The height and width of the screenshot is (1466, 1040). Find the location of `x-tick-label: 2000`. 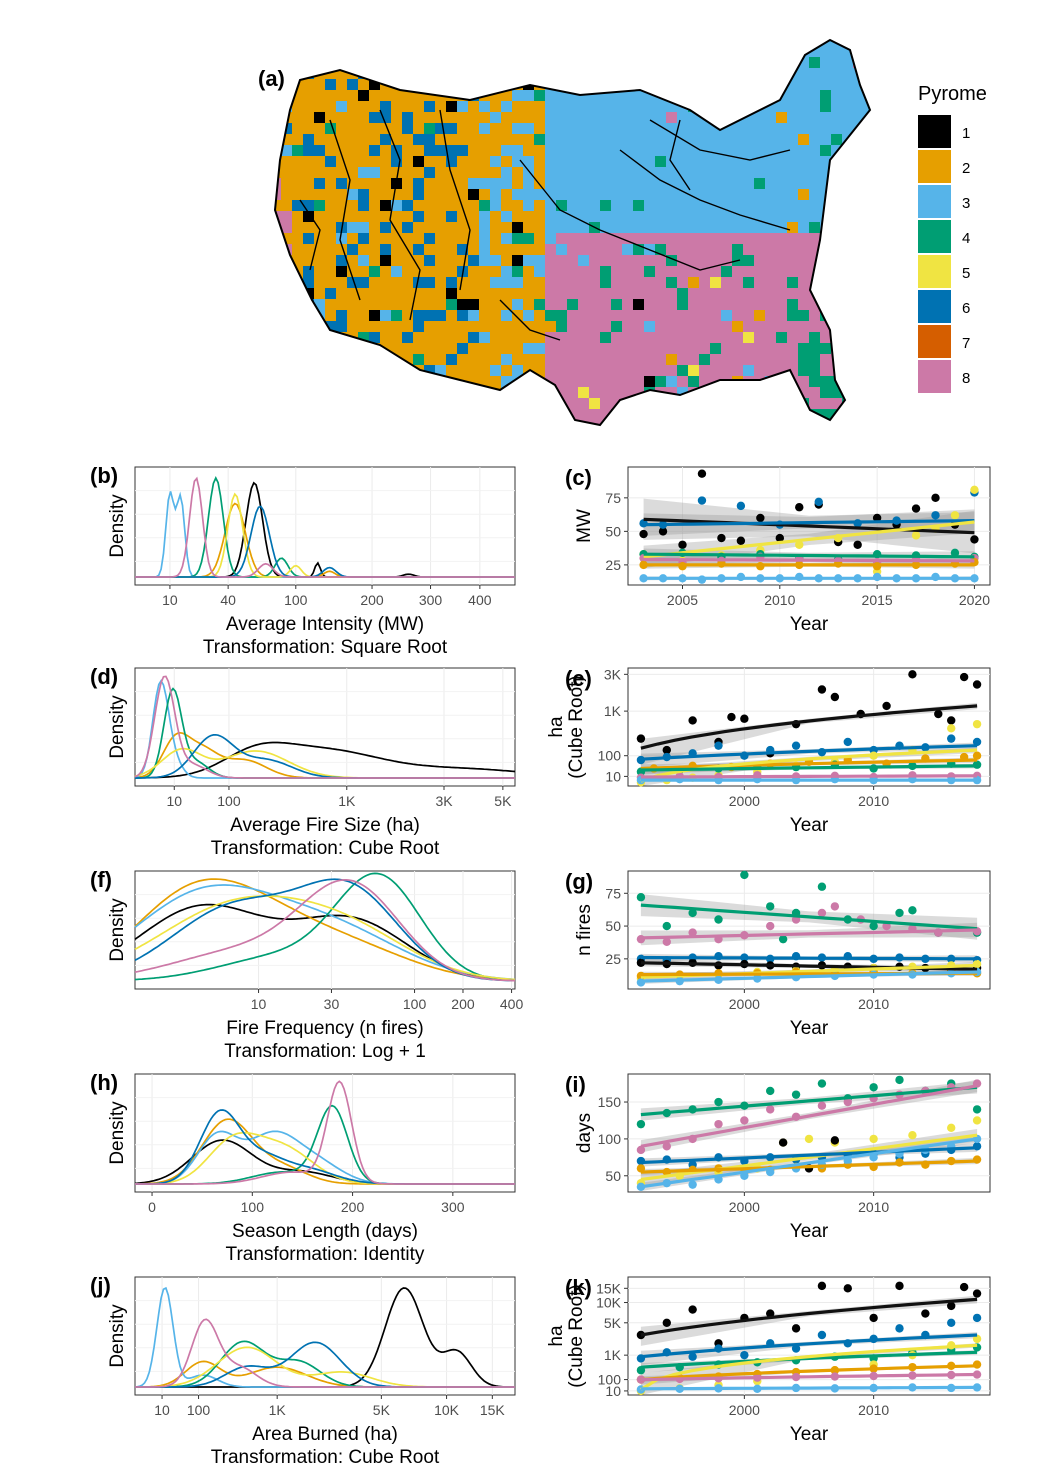

x-tick-label: 2000 is located at coordinates (744, 1410).